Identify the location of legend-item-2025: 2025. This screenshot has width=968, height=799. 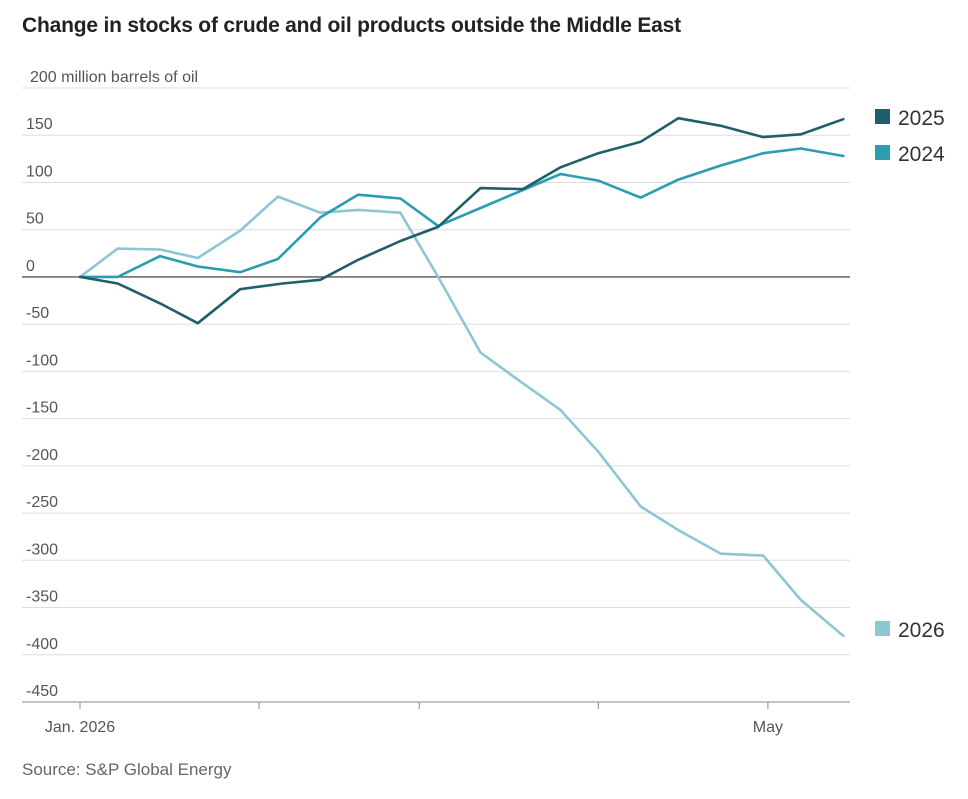
(910, 118).